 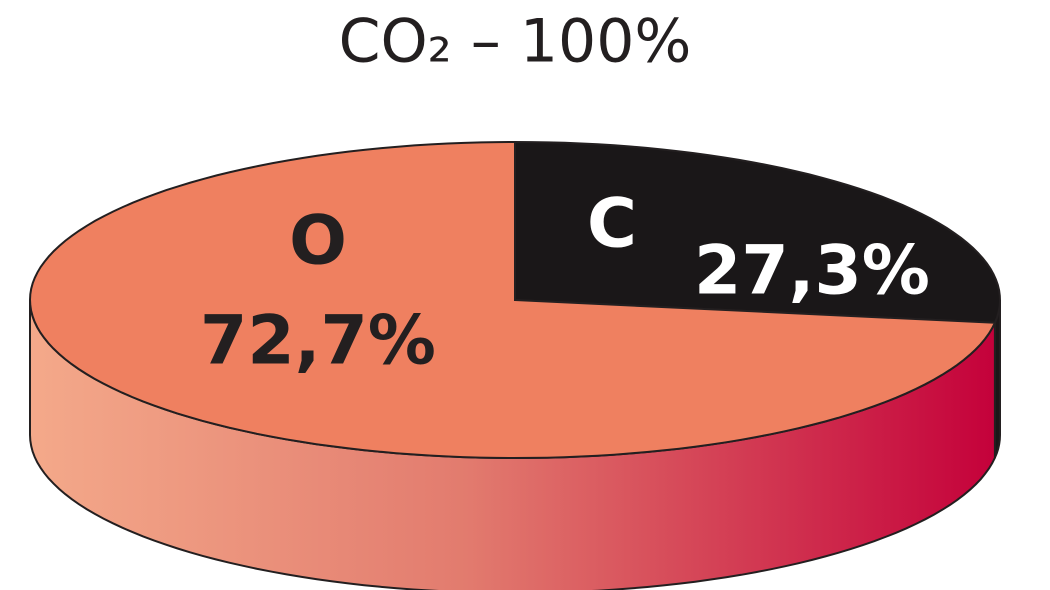 What do you see at coordinates (318, 341) in the screenshot?
I see `slice-value-label: 72,7%` at bounding box center [318, 341].